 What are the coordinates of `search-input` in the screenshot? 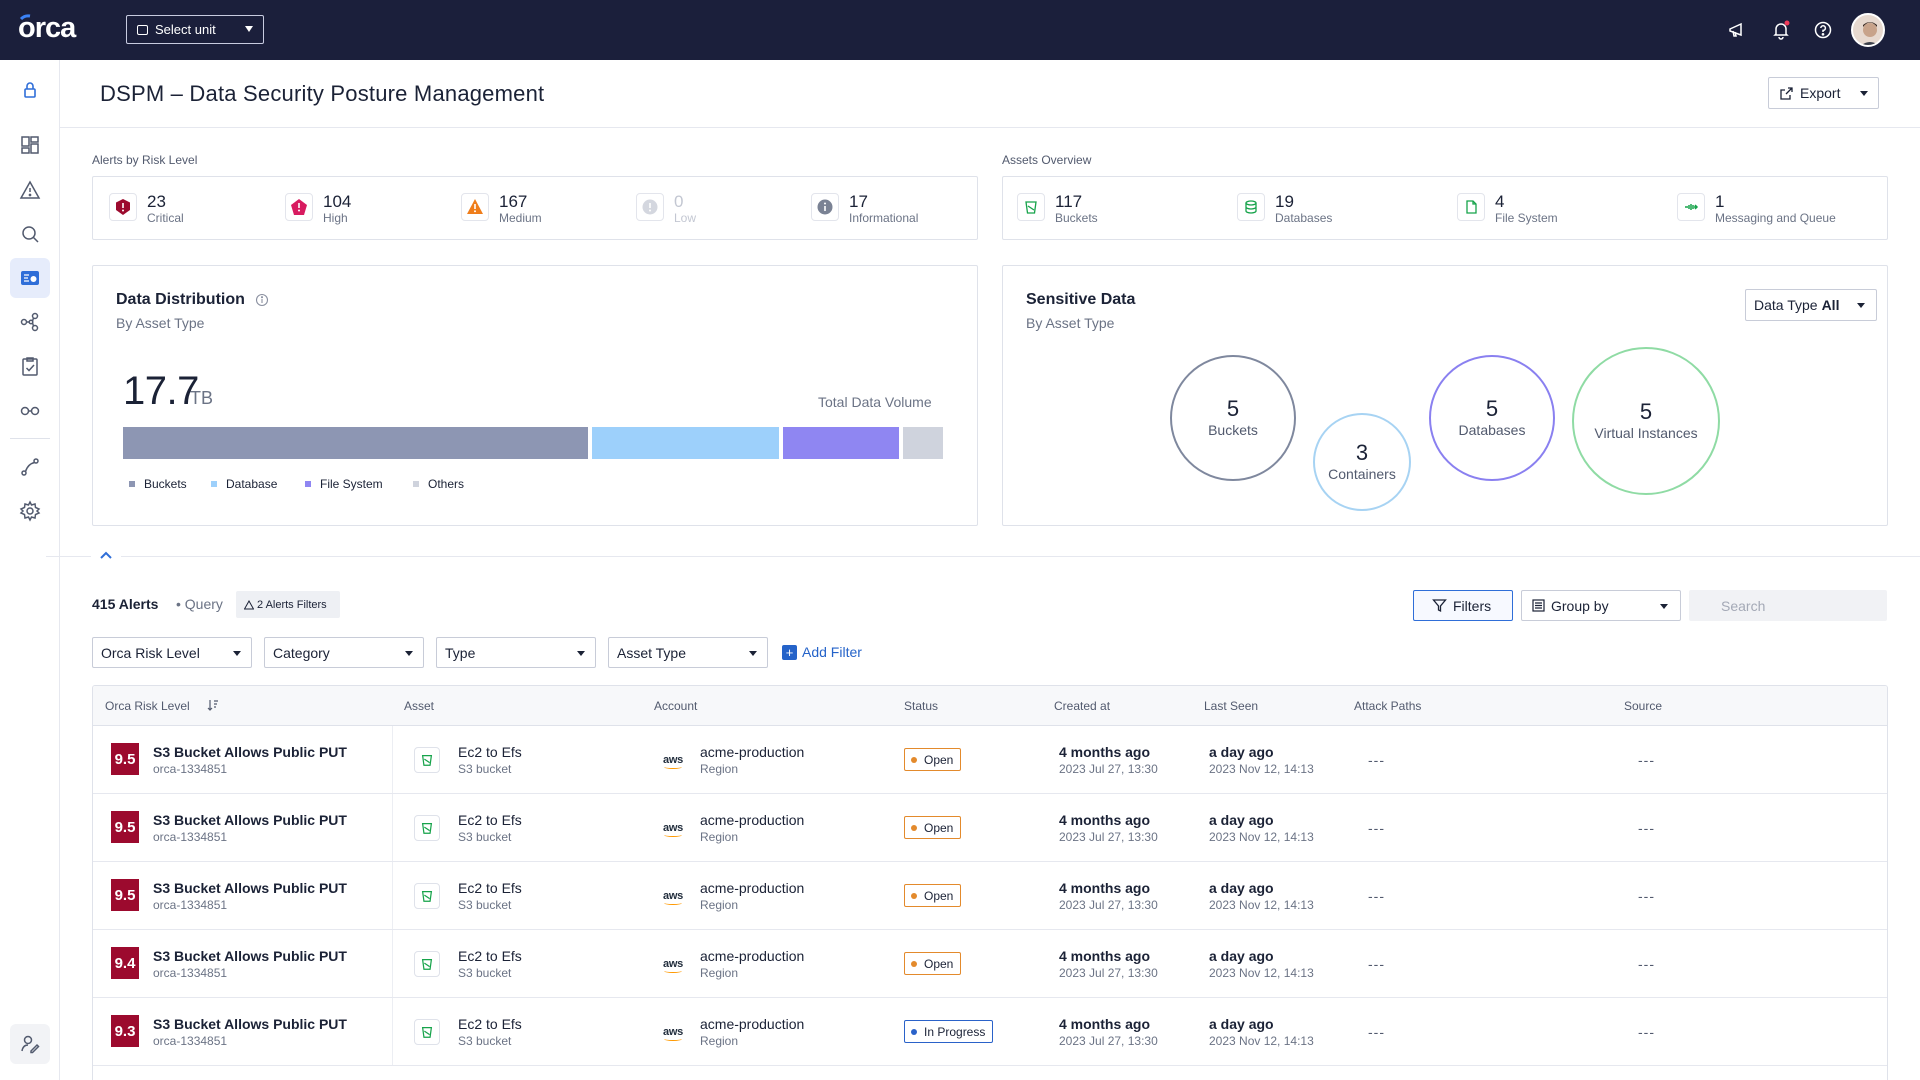 It's located at (1788, 605).